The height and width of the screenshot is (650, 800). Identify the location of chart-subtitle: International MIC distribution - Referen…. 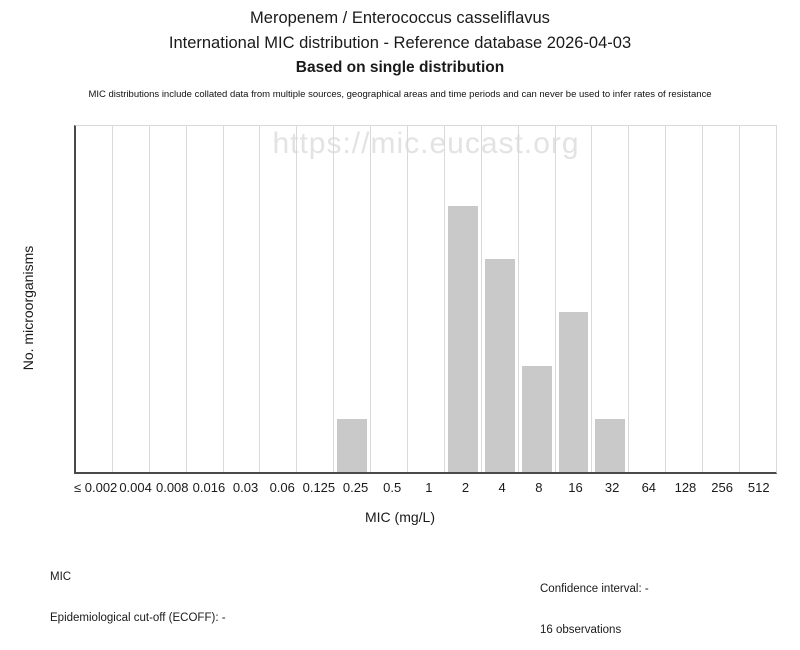
(400, 43).